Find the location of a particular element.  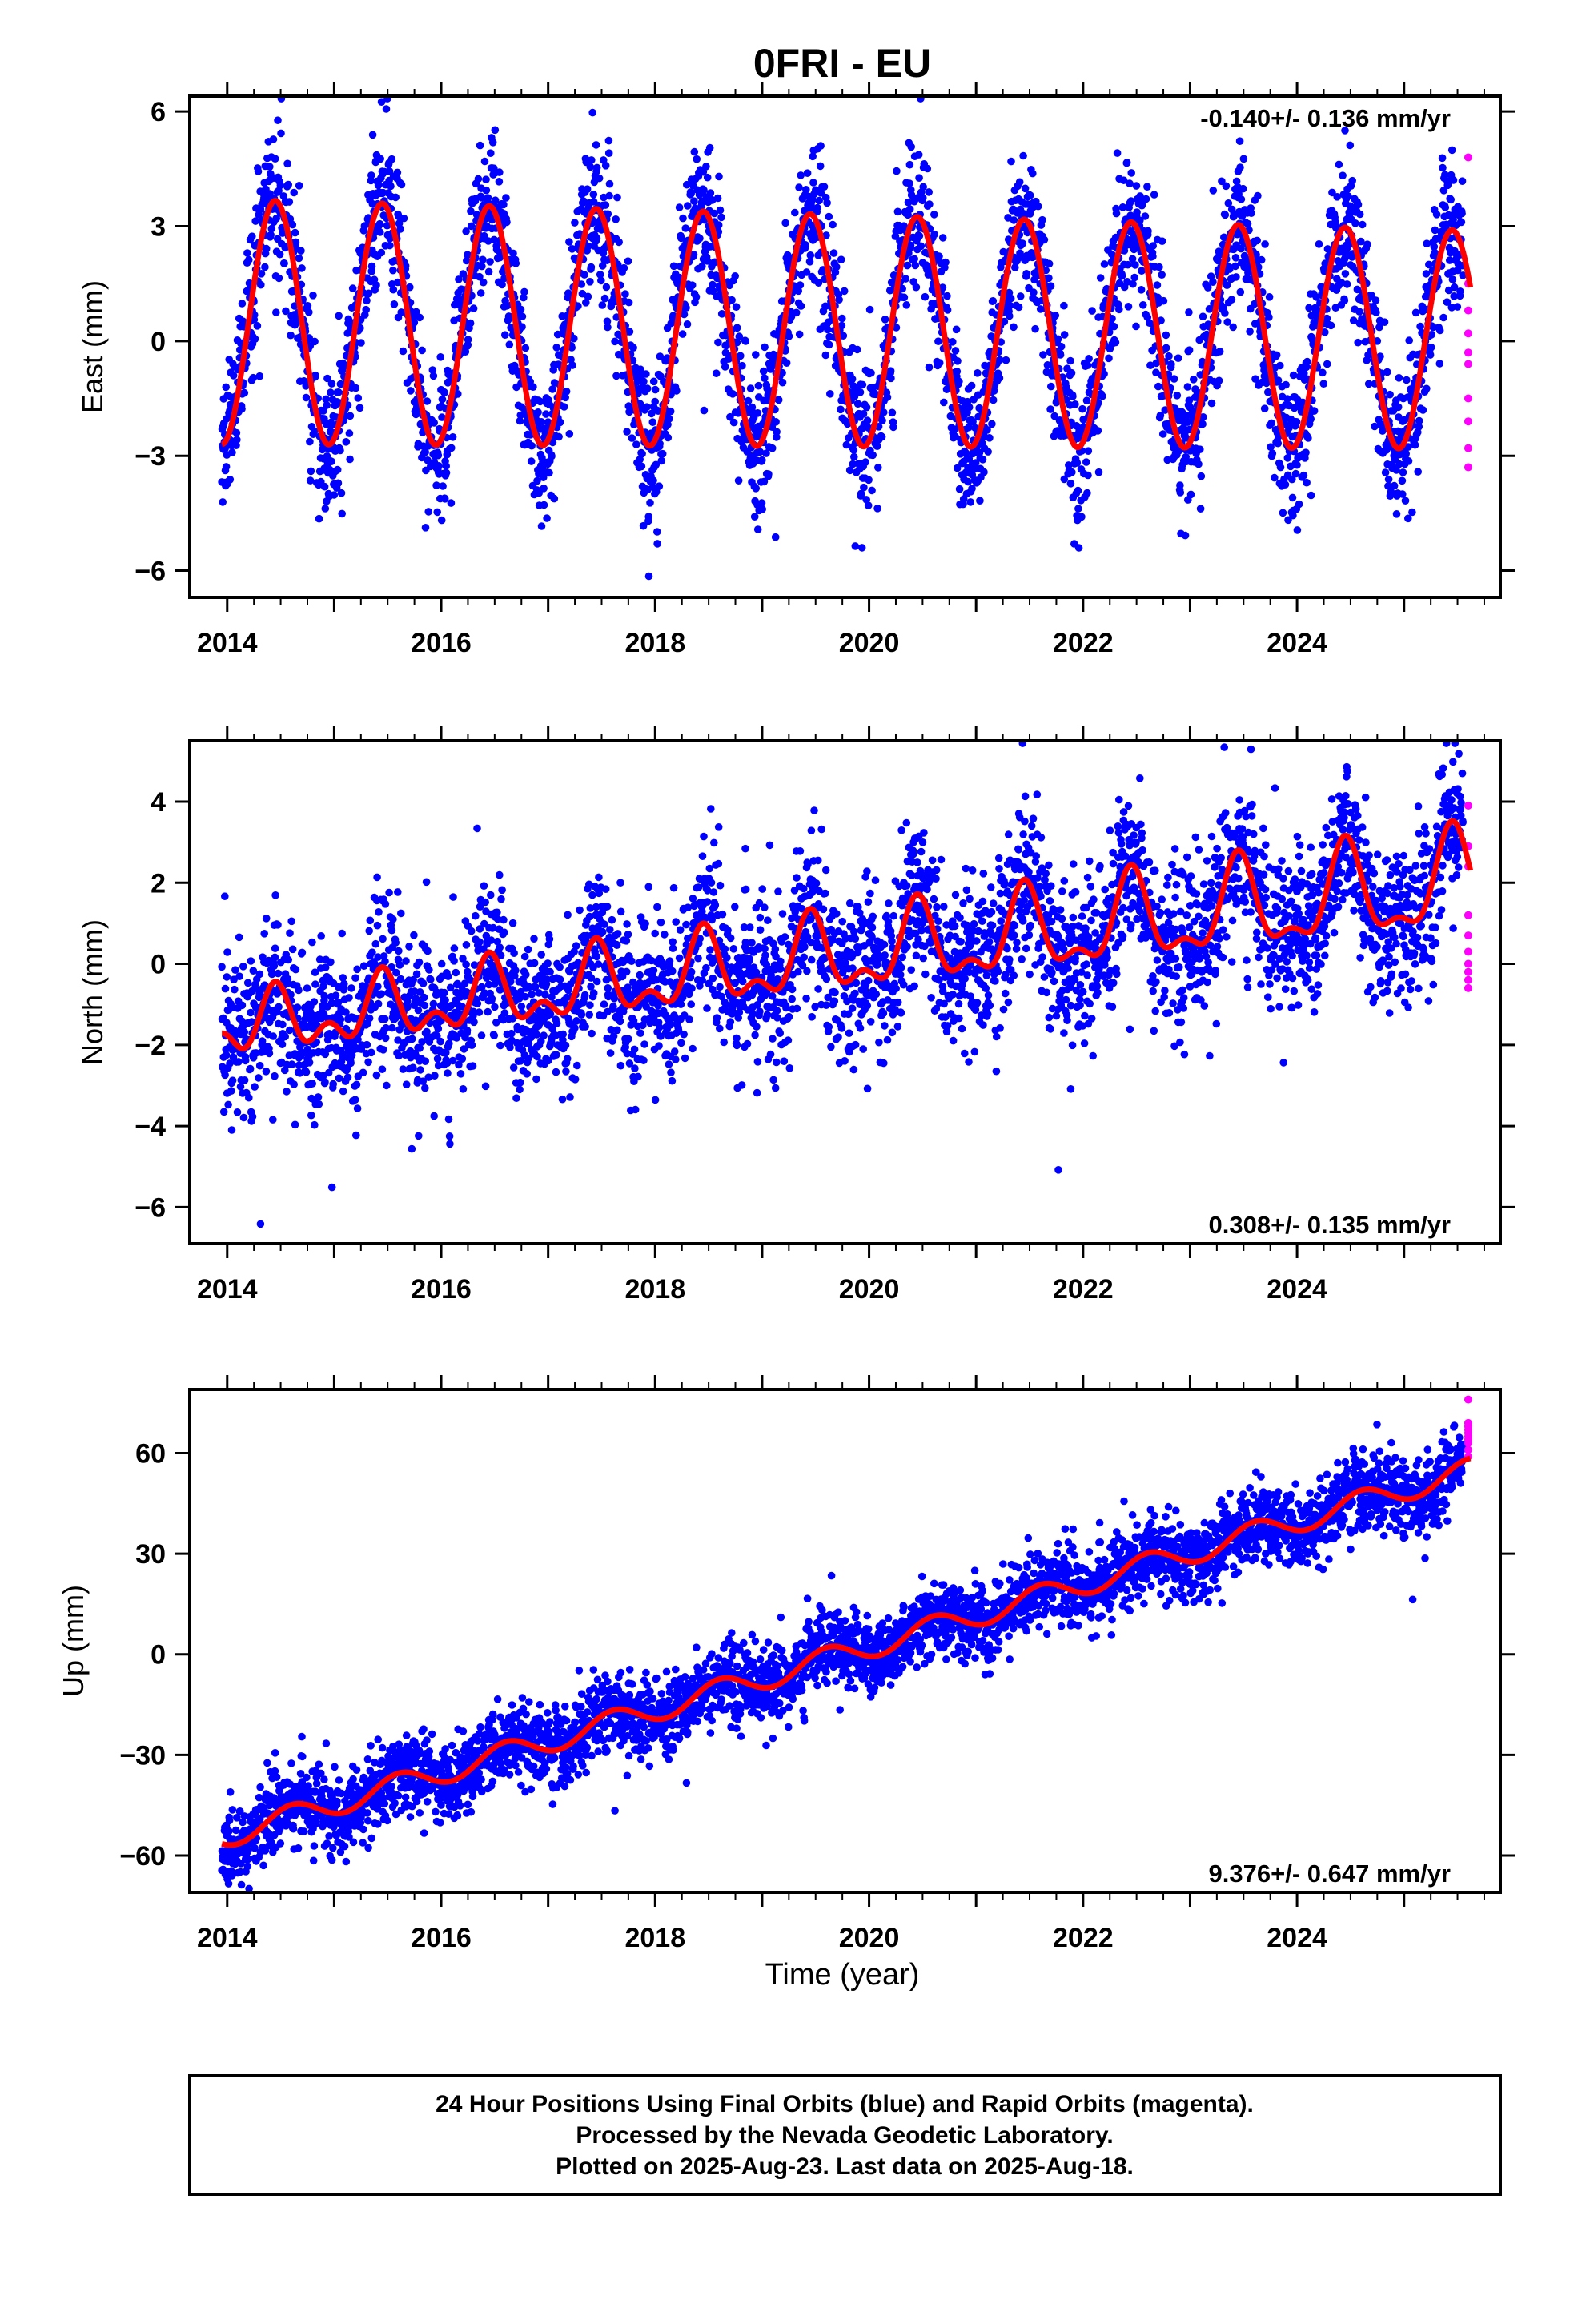

y-tick-label: 0 is located at coordinates (158, 342).